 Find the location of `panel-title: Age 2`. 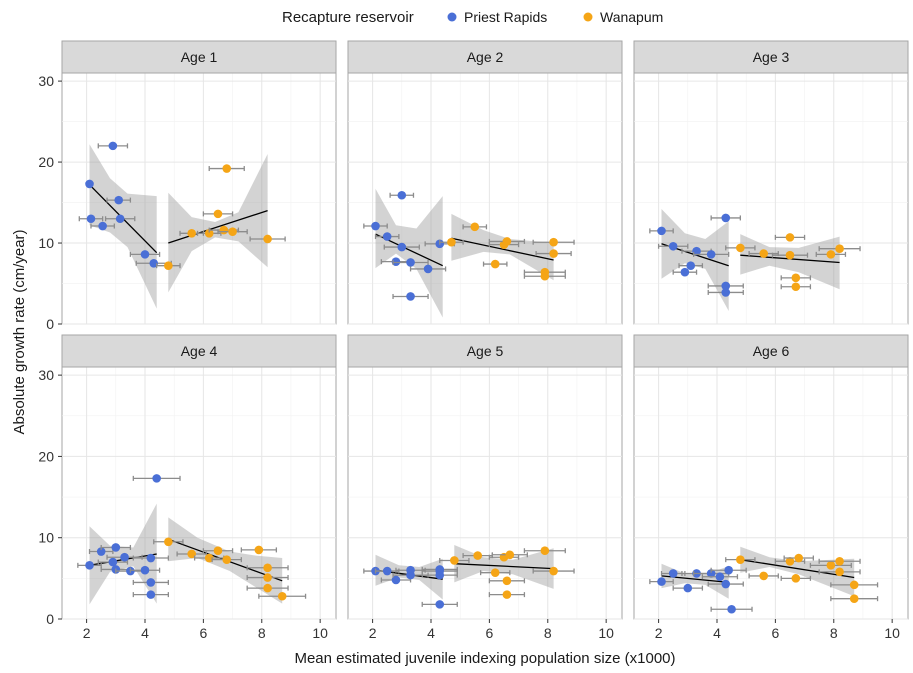

panel-title: Age 2 is located at coordinates (485, 57).